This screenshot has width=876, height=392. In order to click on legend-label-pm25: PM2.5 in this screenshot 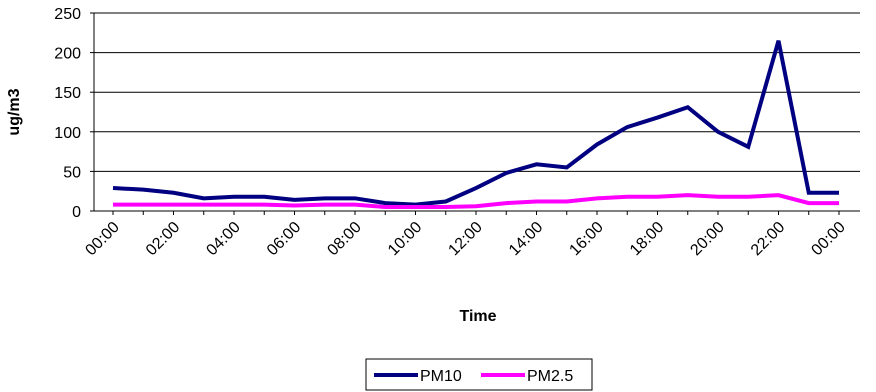, I will do `click(550, 376)`.